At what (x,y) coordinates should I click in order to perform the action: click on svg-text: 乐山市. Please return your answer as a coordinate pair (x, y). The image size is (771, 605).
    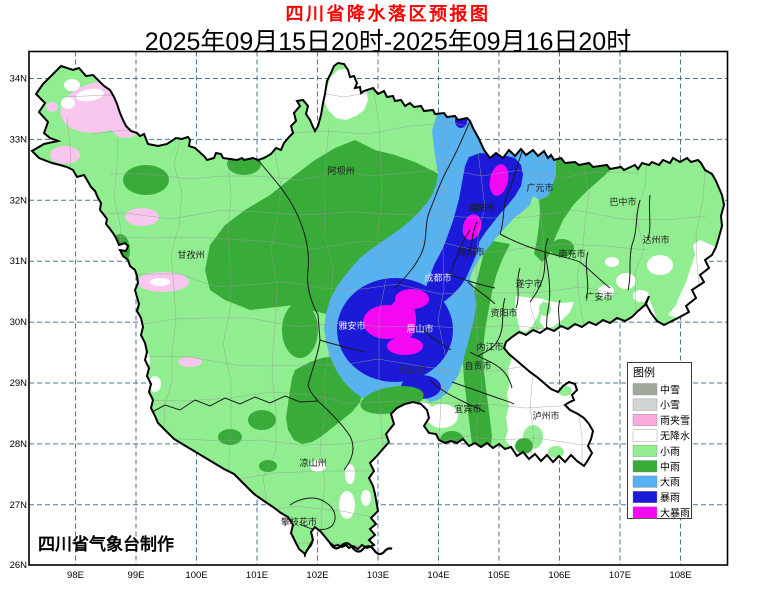
    Looking at the image, I should click on (411, 369).